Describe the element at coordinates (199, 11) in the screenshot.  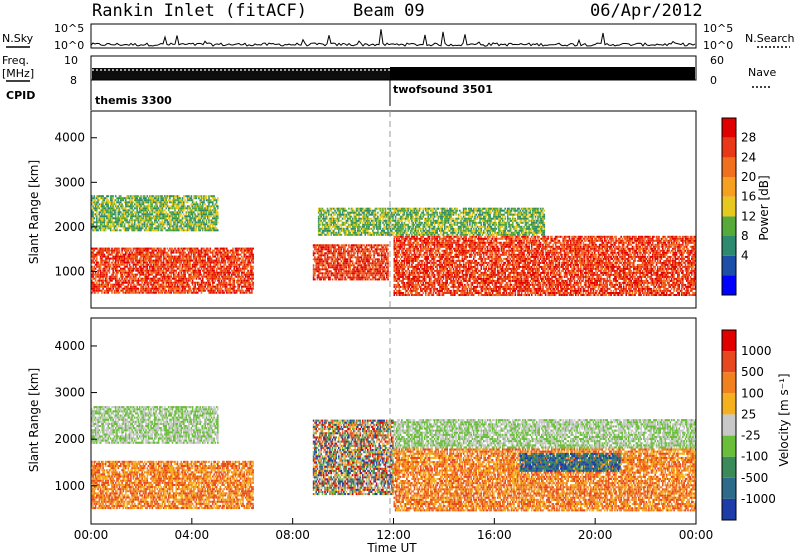
I see `plot-title: Rankin Inlet (fitACF)` at that location.